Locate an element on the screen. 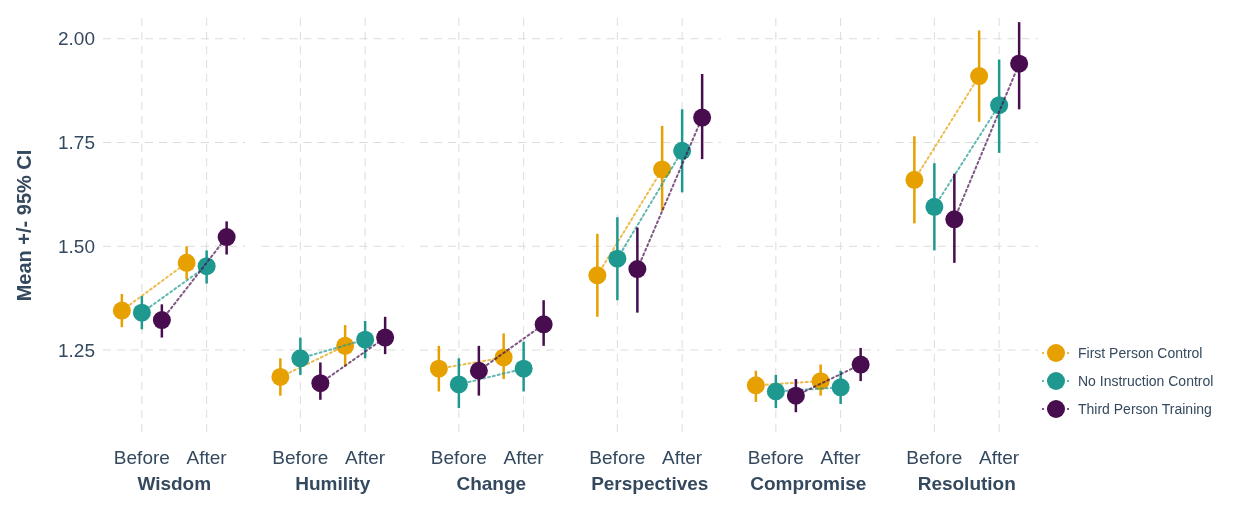  legend-label: No Instruction Control is located at coordinates (1146, 380).